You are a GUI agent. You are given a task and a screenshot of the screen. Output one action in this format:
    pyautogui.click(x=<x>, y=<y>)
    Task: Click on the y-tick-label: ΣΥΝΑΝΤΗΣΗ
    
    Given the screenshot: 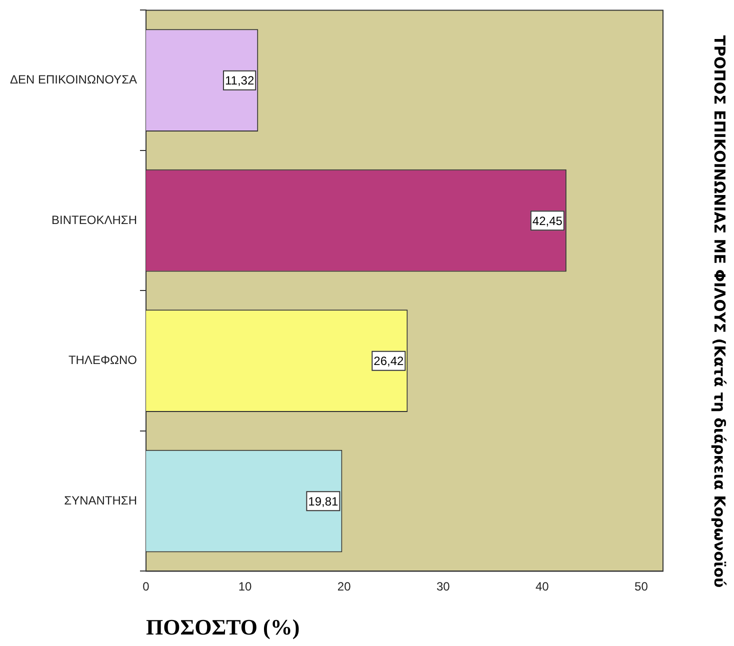 What is the action you would take?
    pyautogui.click(x=100, y=500)
    